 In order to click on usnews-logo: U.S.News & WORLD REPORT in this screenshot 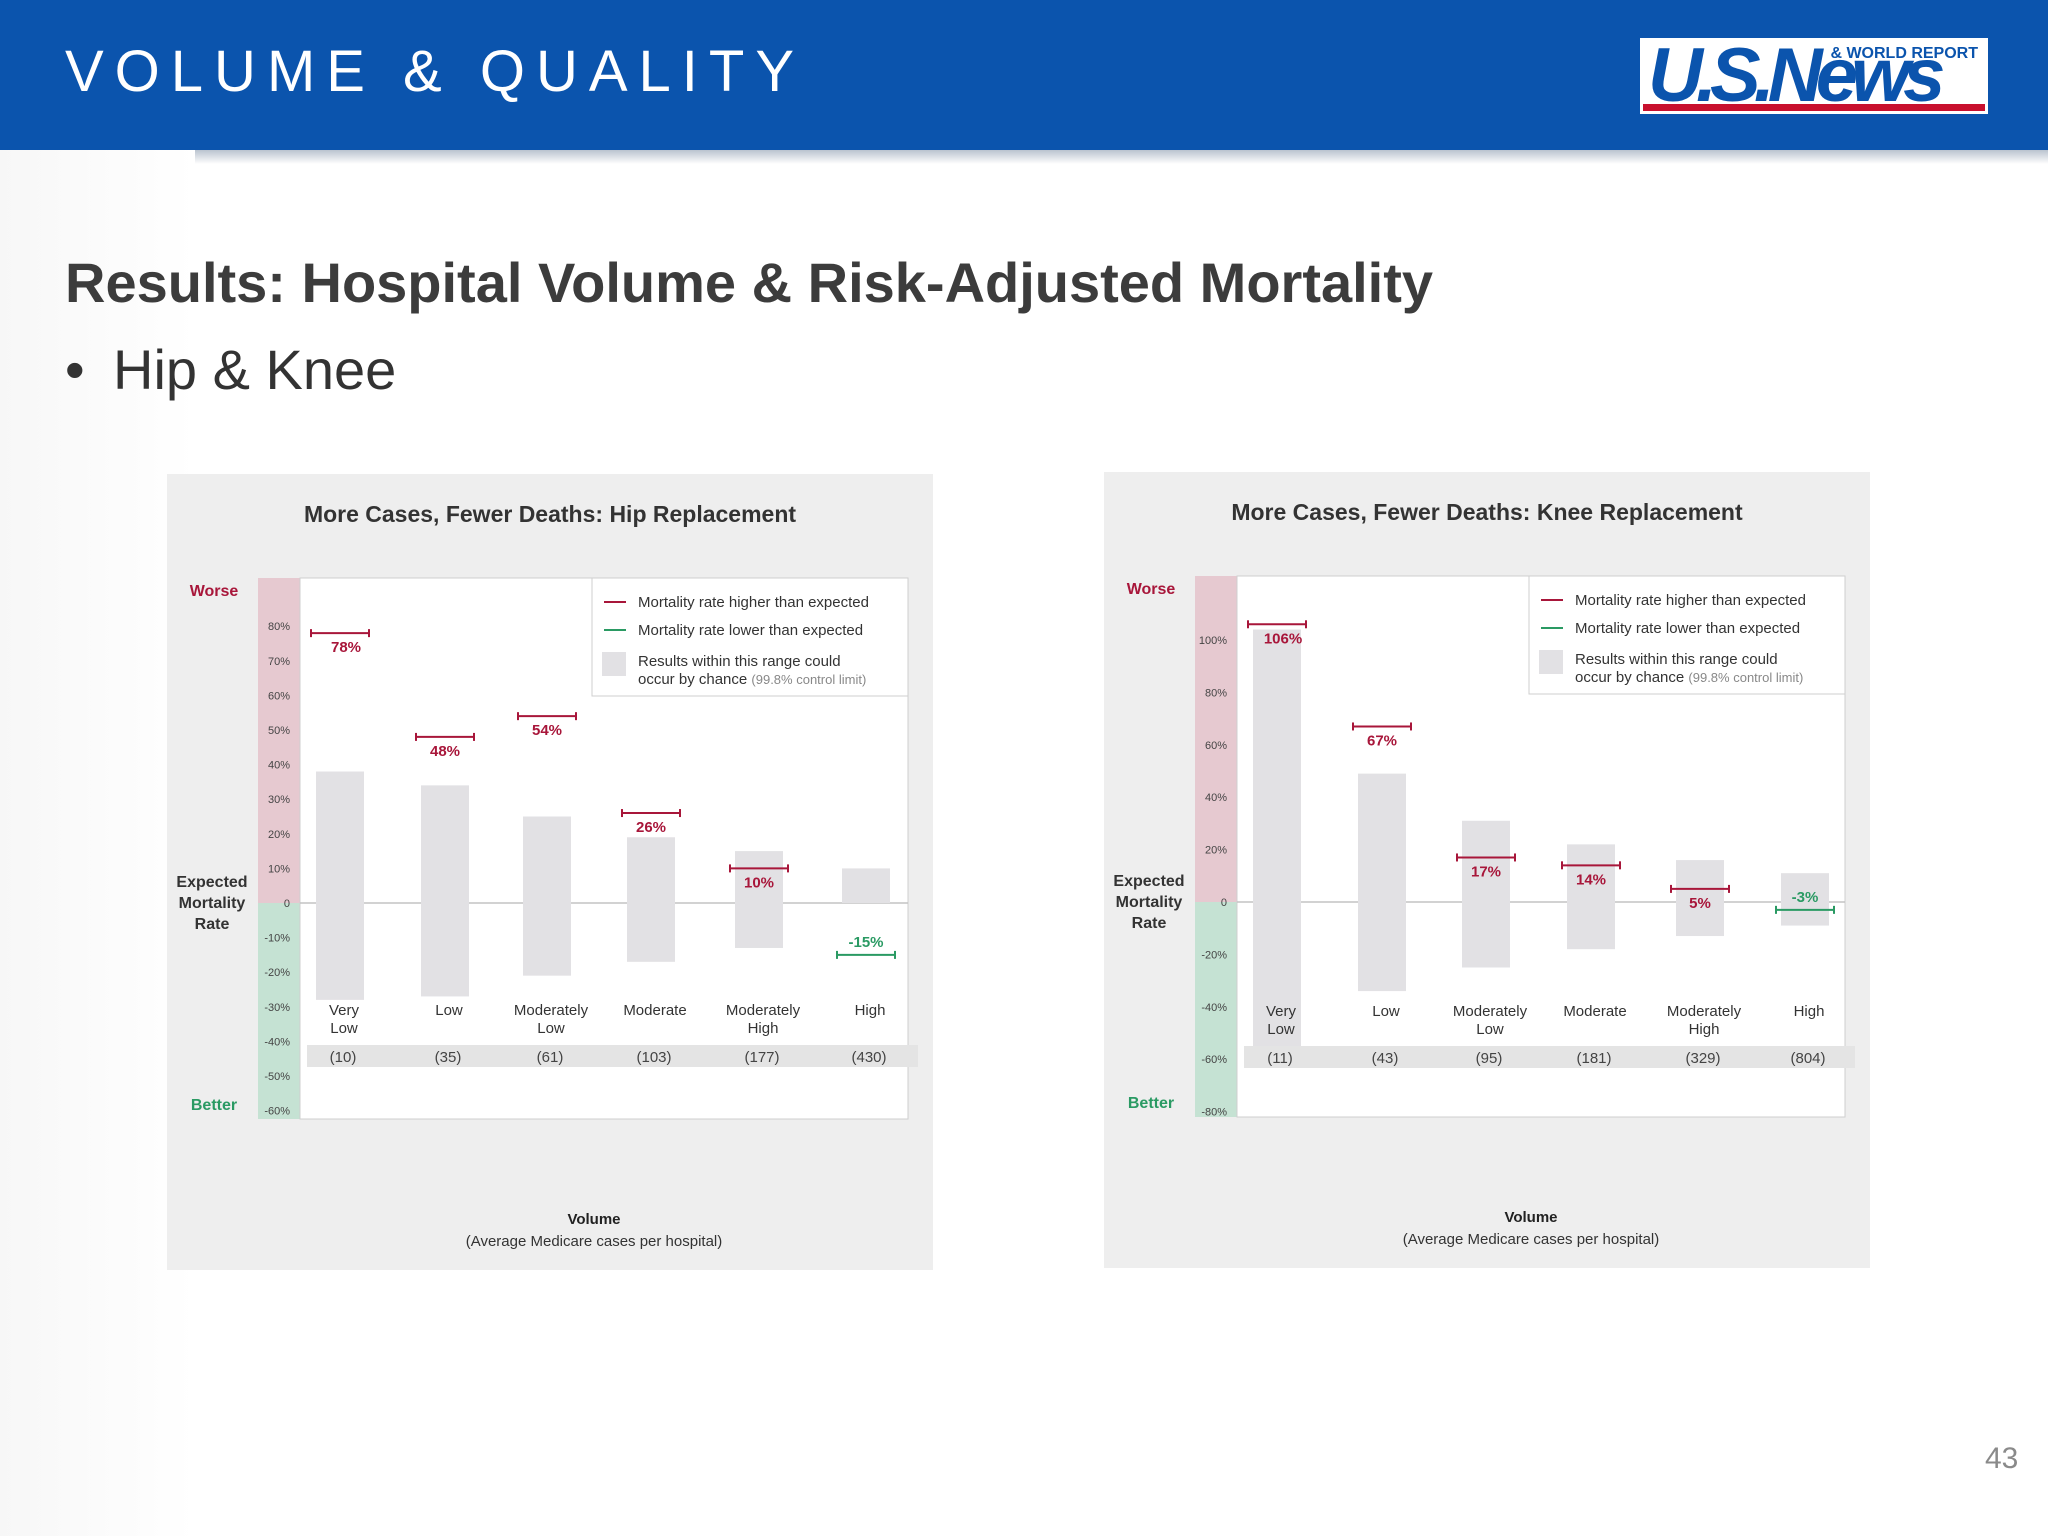, I will do `click(1814, 76)`.